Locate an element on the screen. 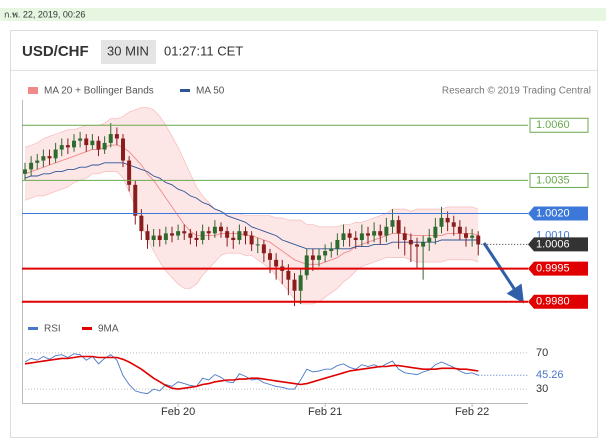 The height and width of the screenshot is (441, 606). level-label: 1.0035 is located at coordinates (553, 180).